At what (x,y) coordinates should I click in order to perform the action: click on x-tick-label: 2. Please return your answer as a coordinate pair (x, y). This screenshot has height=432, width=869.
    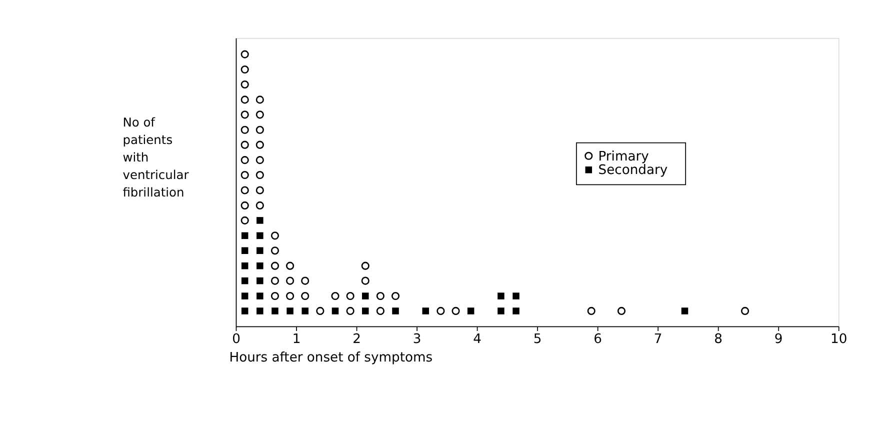
    Looking at the image, I should click on (356, 340).